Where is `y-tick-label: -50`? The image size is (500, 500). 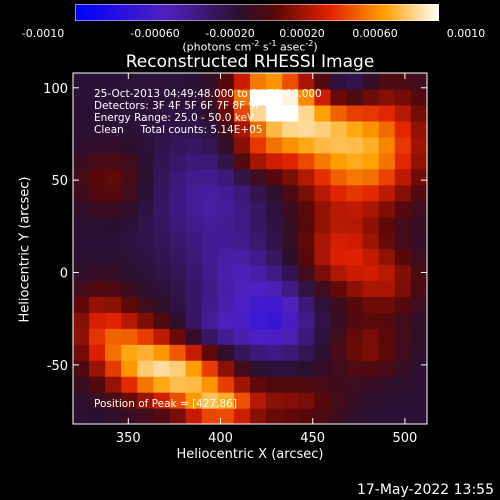 y-tick-label: -50 is located at coordinates (57, 366).